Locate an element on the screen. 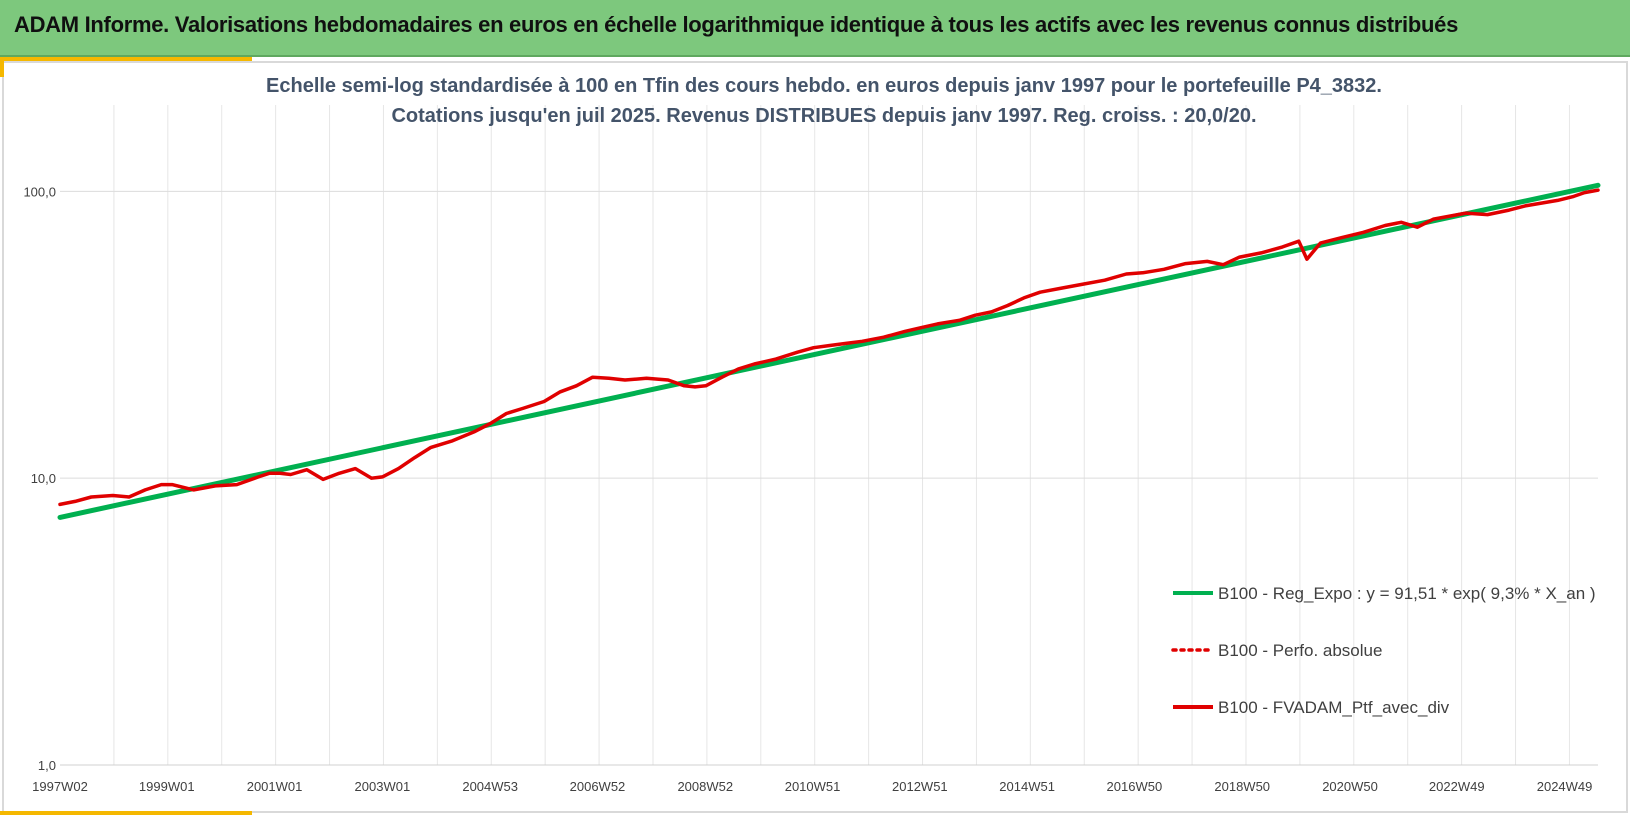 This screenshot has width=1630, height=815. x-tick-label: 2012W51 is located at coordinates (920, 786).